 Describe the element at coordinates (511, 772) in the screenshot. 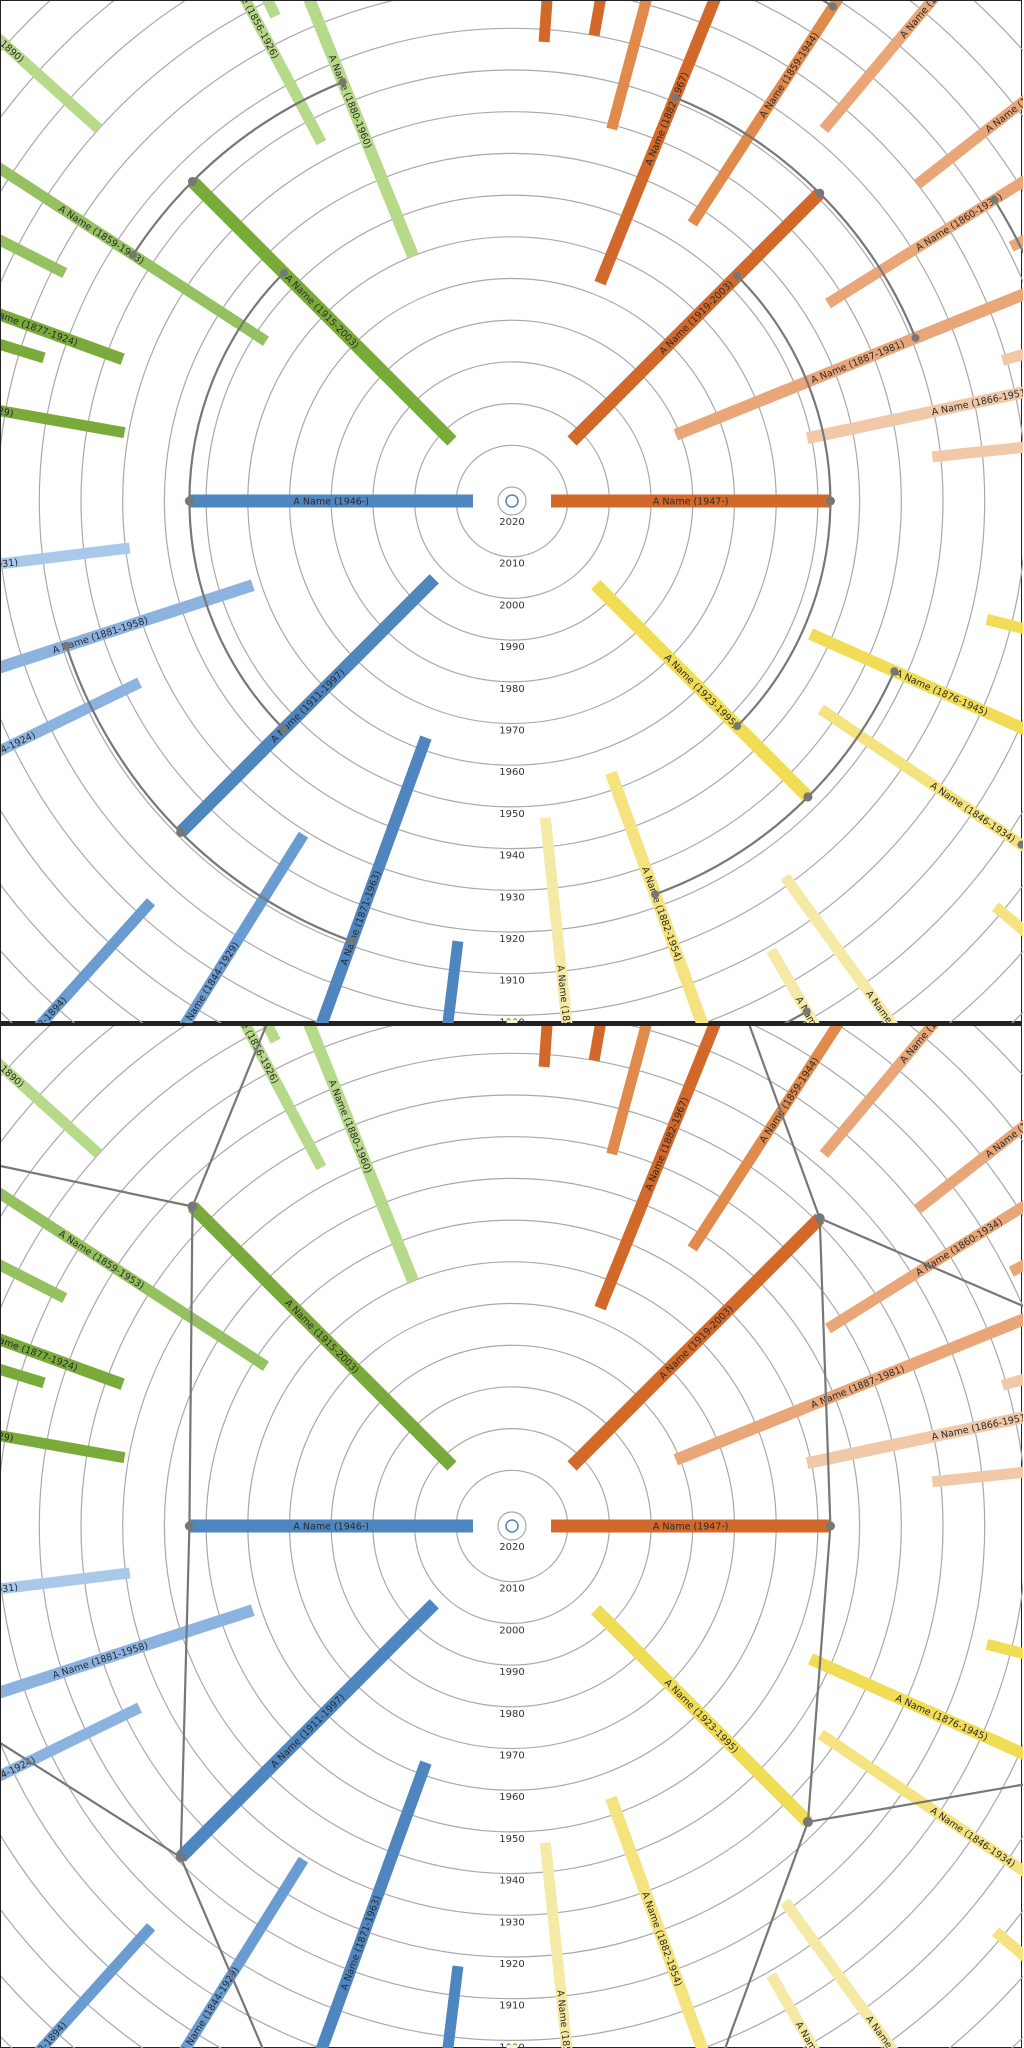

I see `year-tick-label: 1960` at that location.